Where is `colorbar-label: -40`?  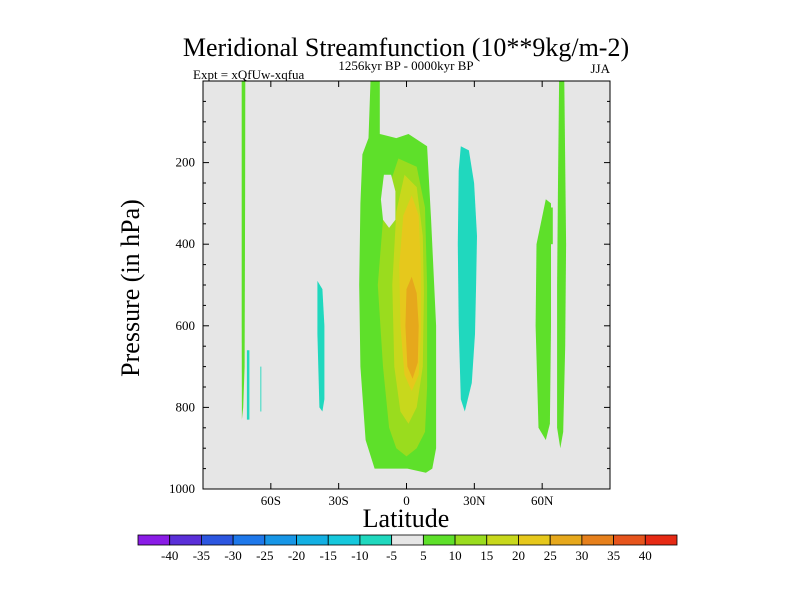
colorbar-label: -40 is located at coordinates (169, 555).